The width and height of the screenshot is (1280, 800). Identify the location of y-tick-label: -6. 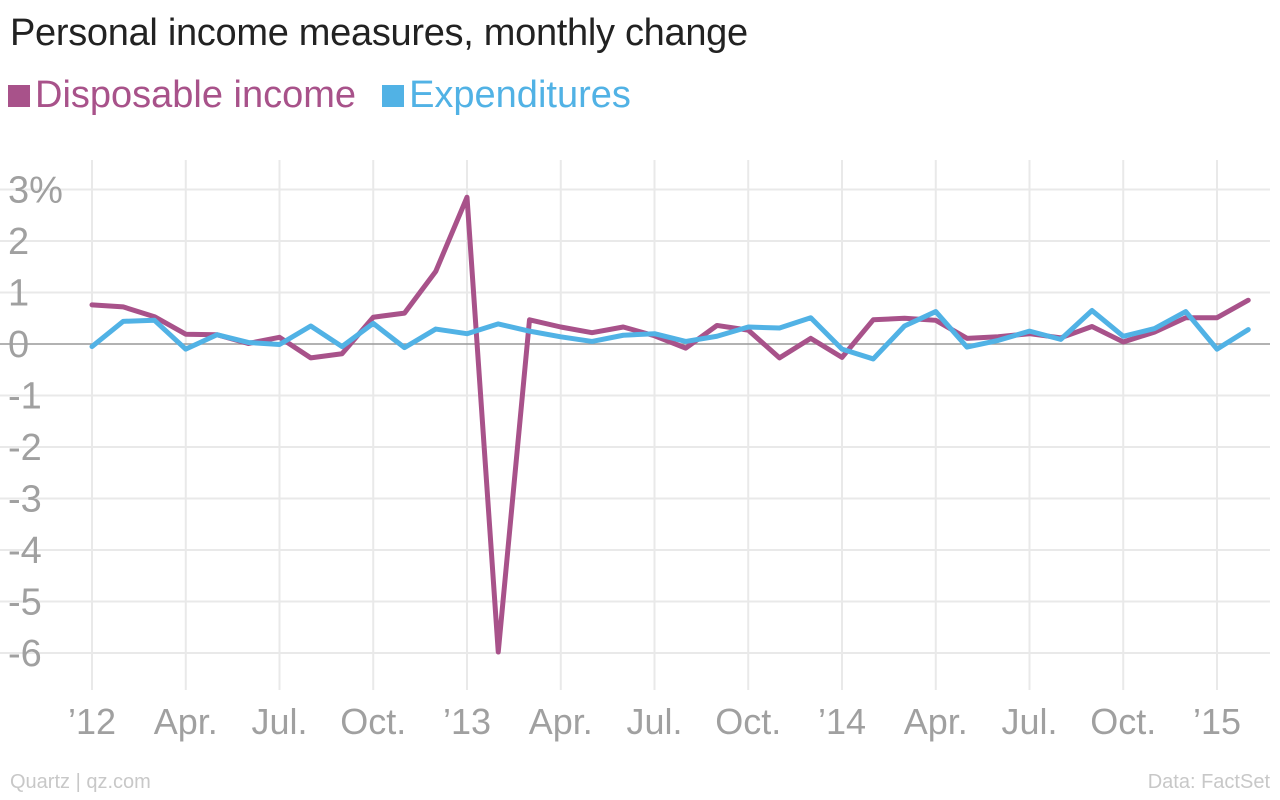
(25, 654).